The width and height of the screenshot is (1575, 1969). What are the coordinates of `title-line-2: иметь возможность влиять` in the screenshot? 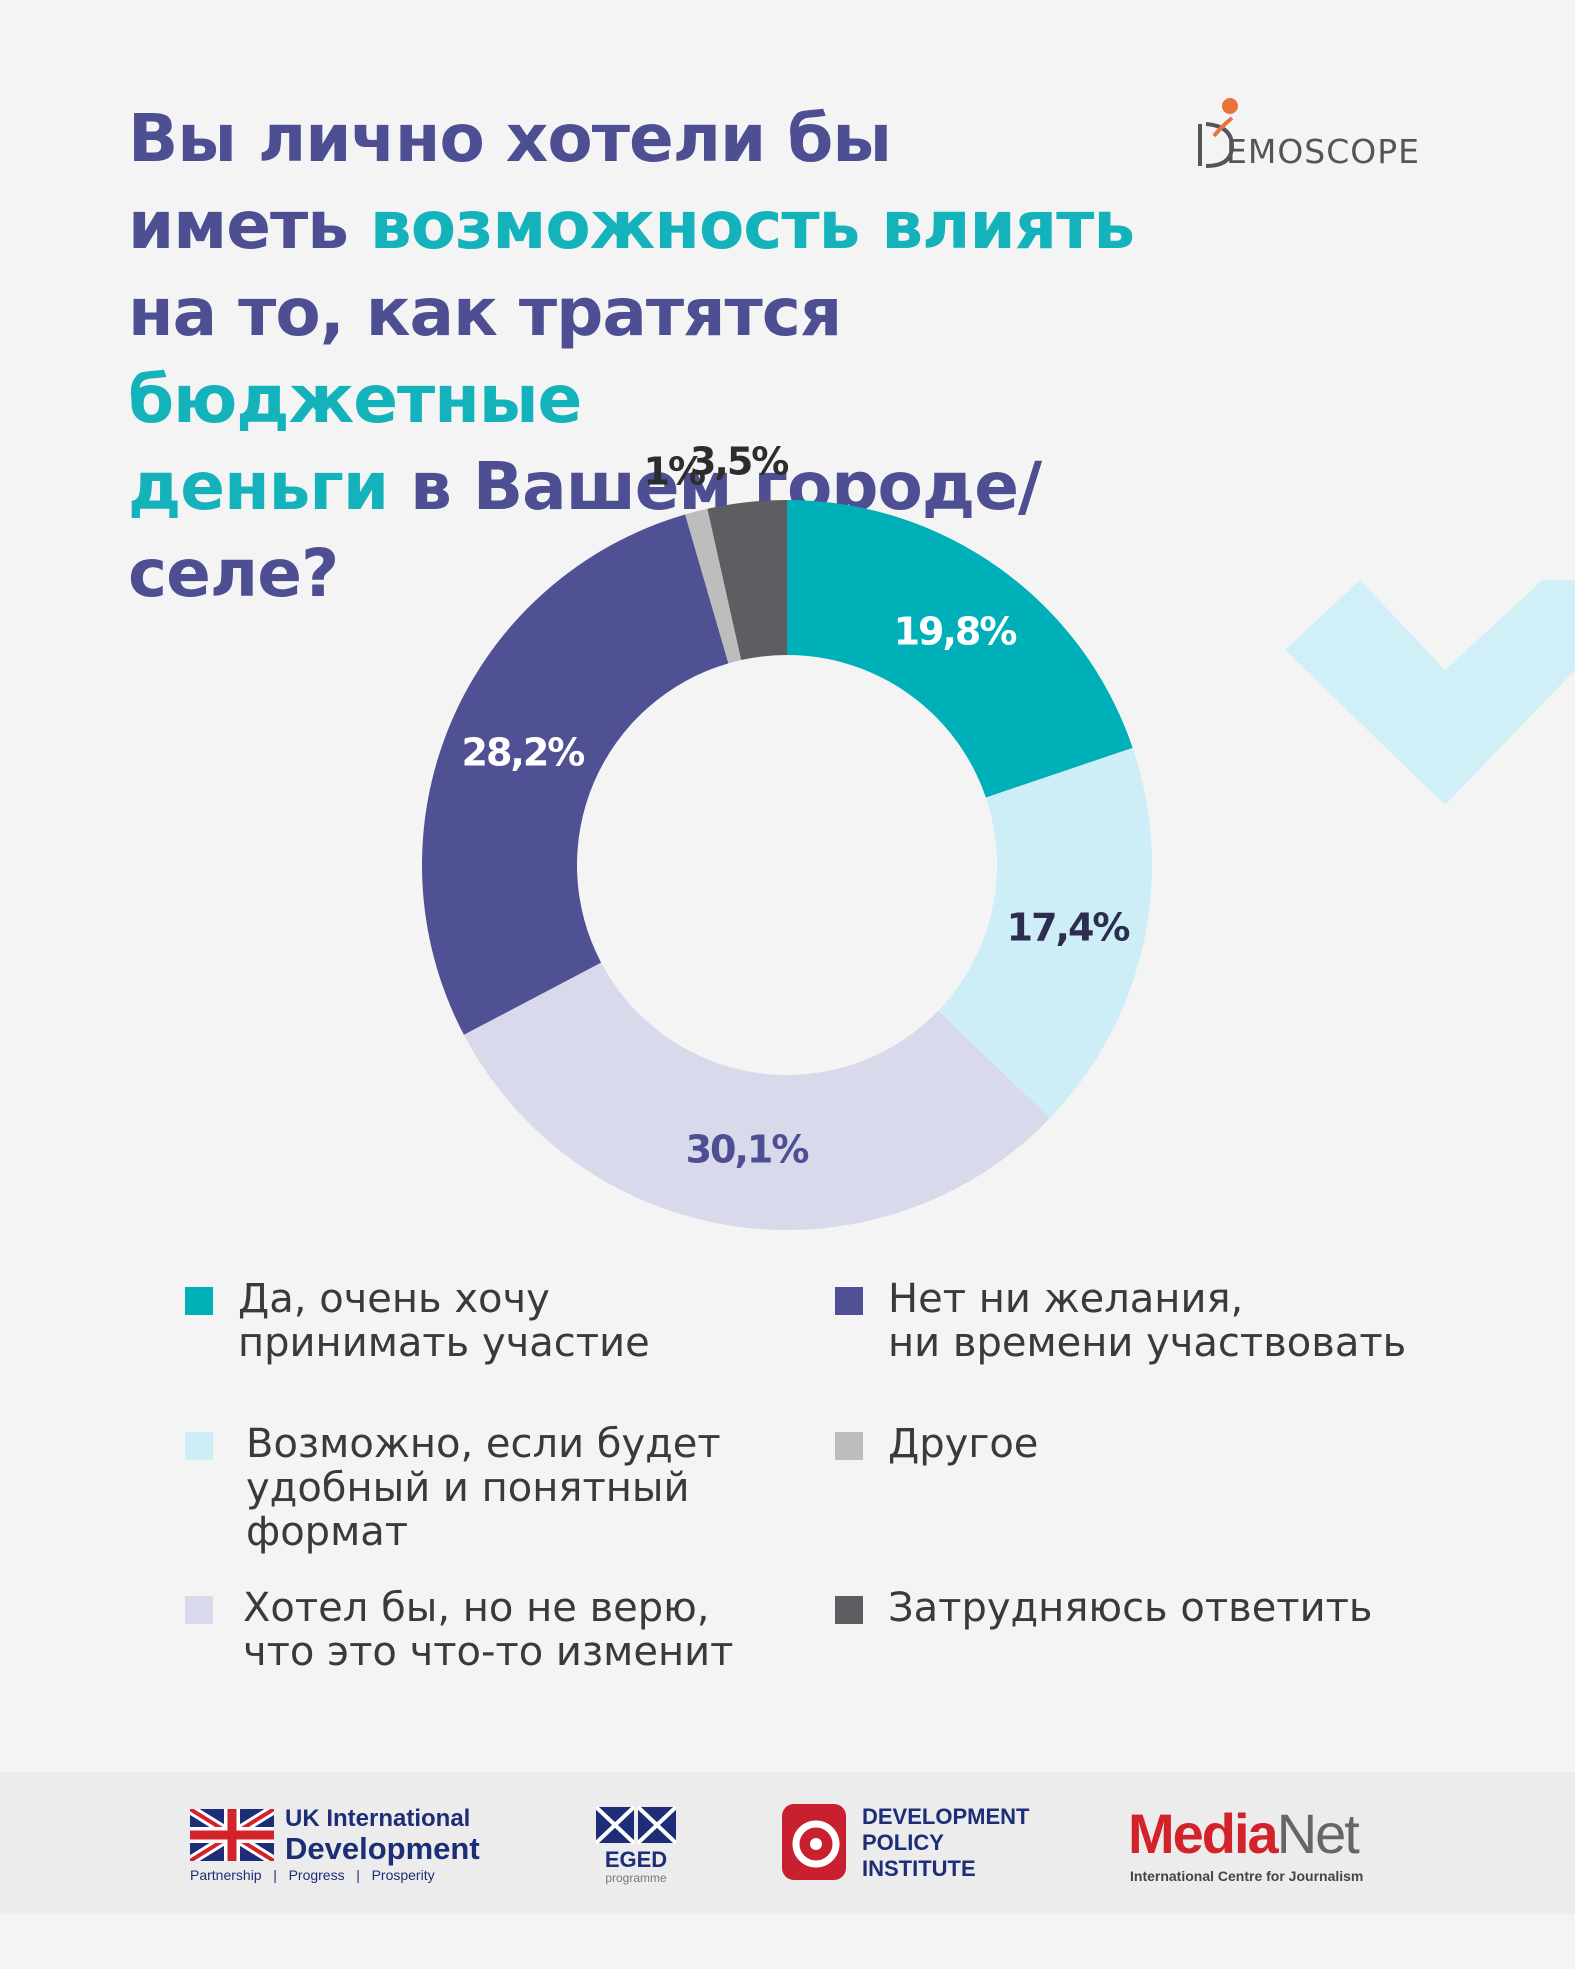 It's located at (631, 225).